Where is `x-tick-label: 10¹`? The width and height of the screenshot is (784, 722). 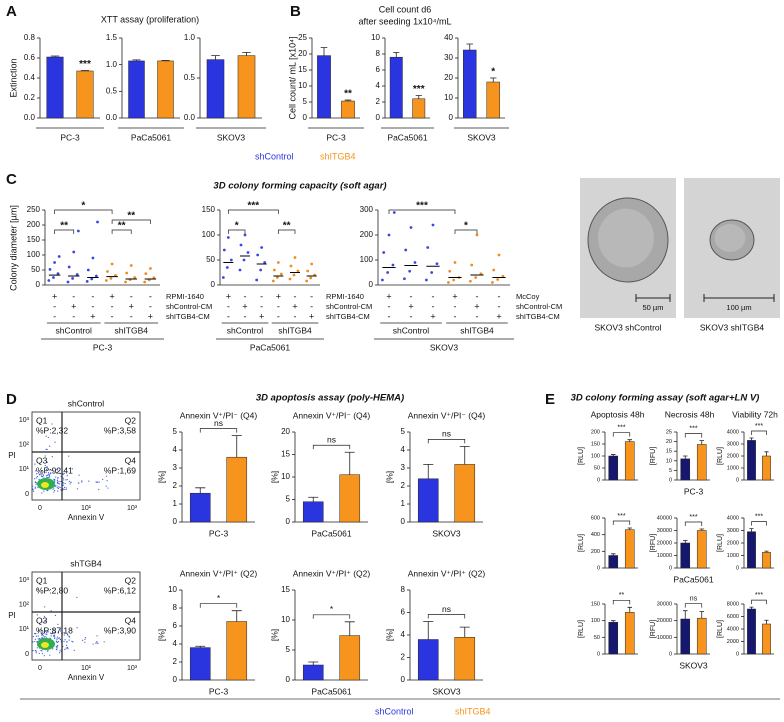 x-tick-label: 10¹ is located at coordinates (86, 668).